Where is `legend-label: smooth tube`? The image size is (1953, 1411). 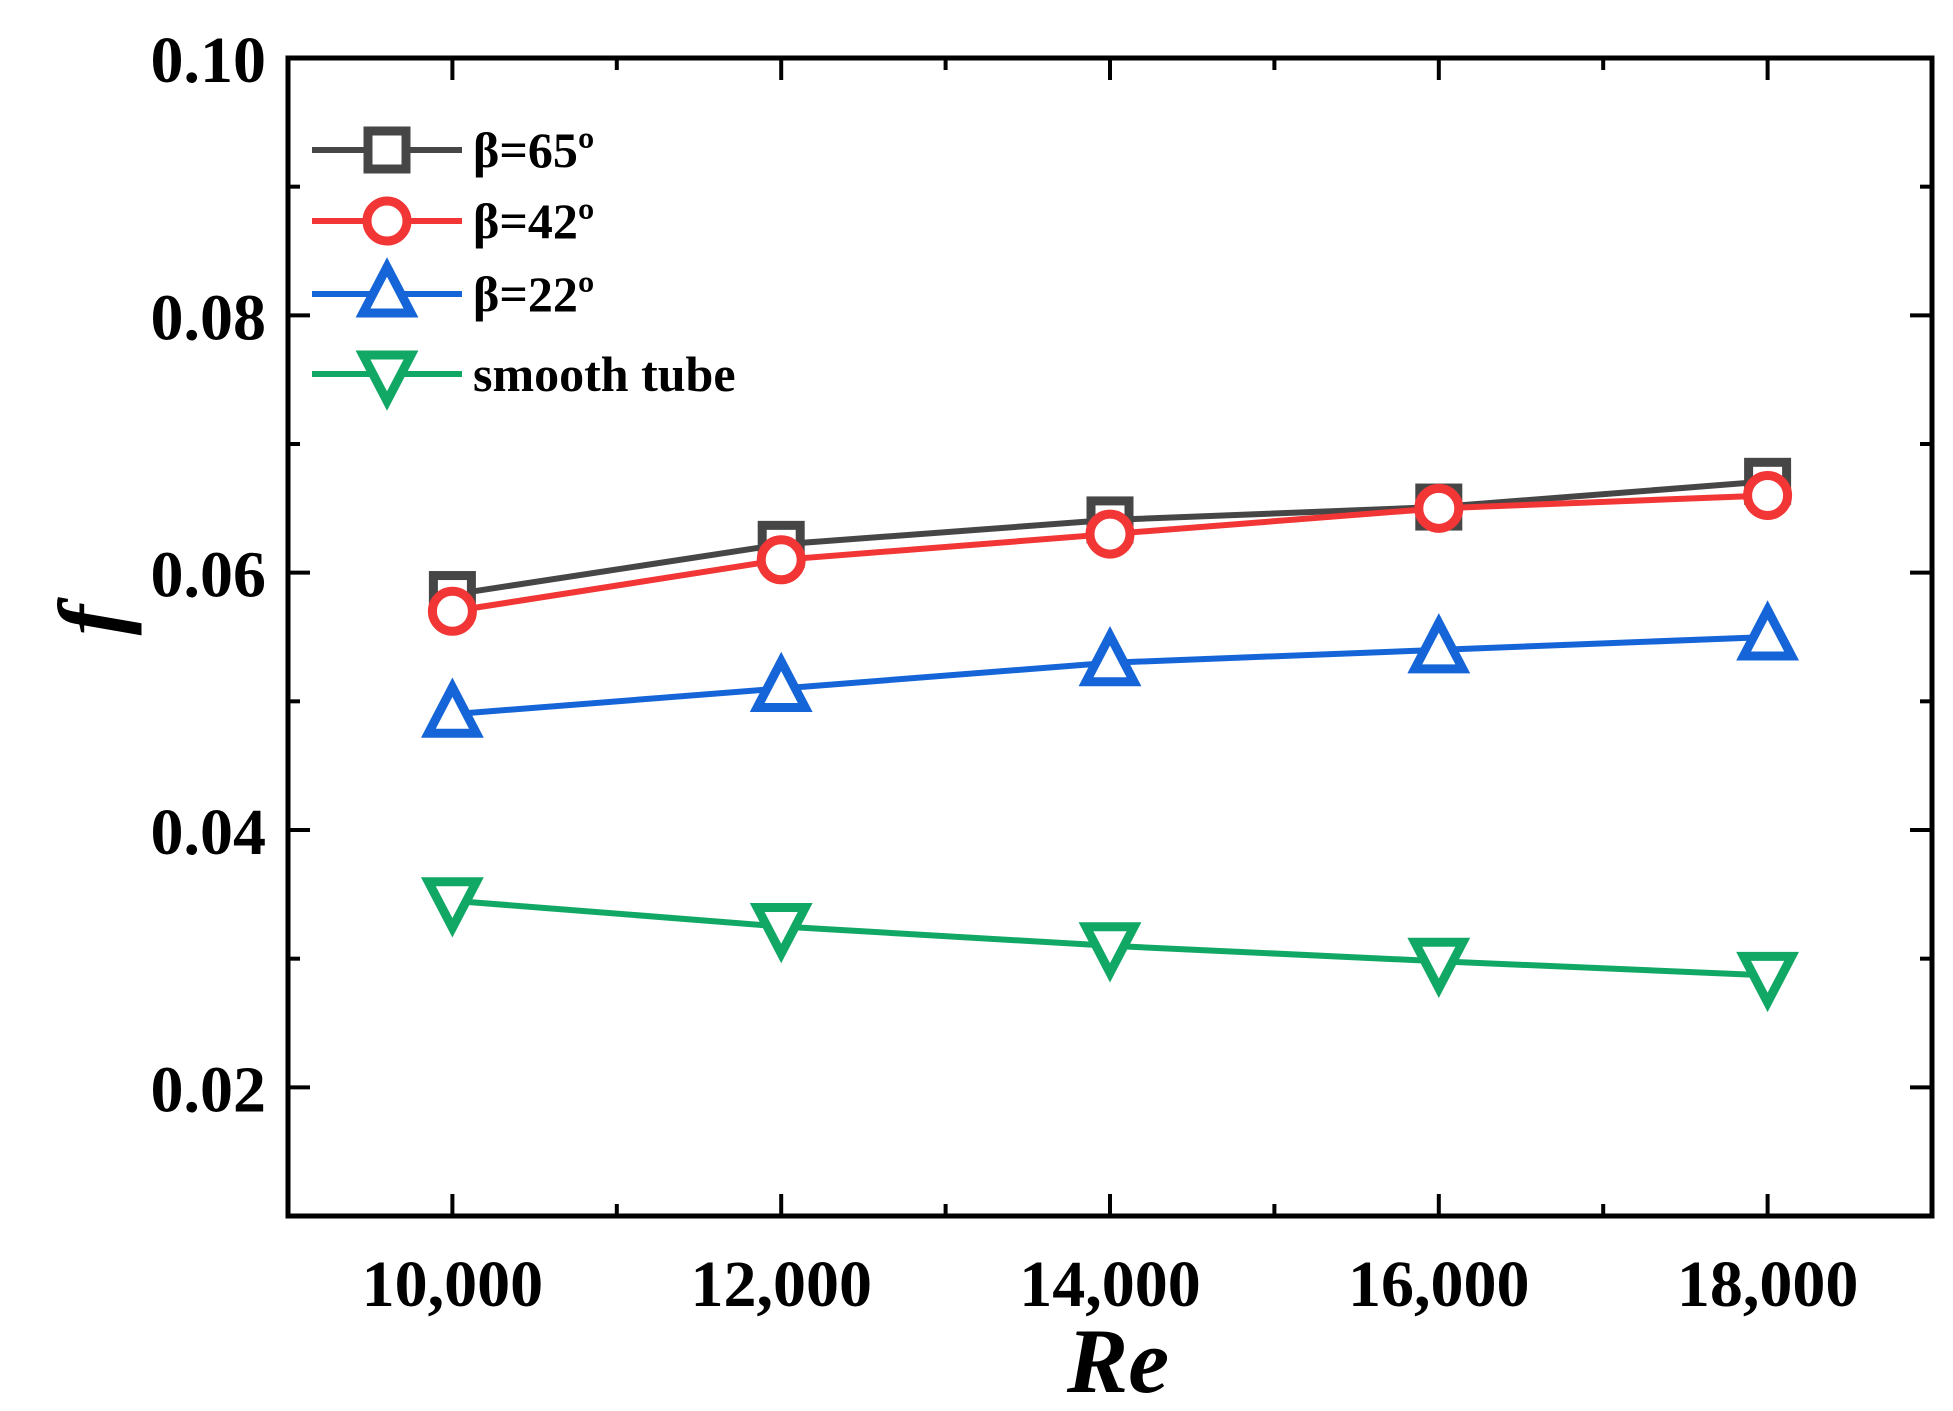 legend-label: smooth tube is located at coordinates (604, 374).